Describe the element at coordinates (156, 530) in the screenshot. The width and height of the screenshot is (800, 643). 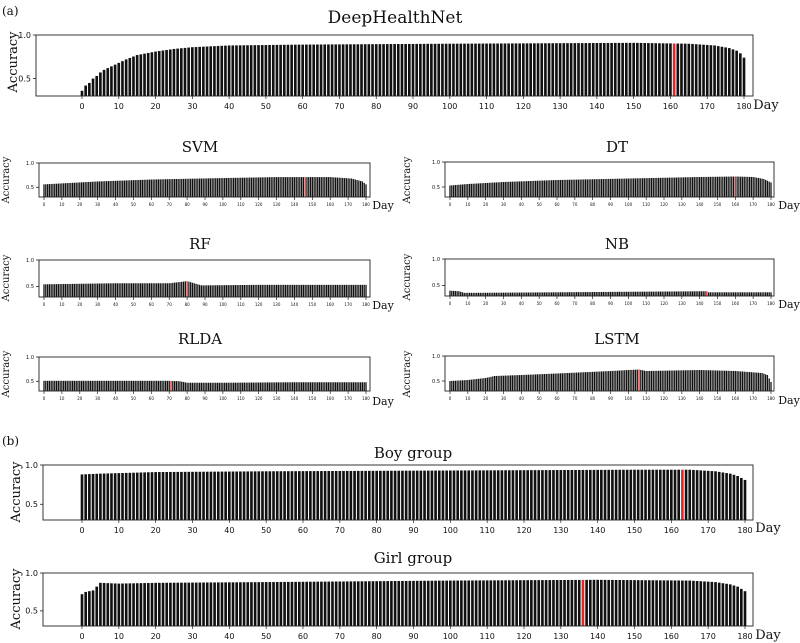
I see `x-tick-label: 20` at that location.